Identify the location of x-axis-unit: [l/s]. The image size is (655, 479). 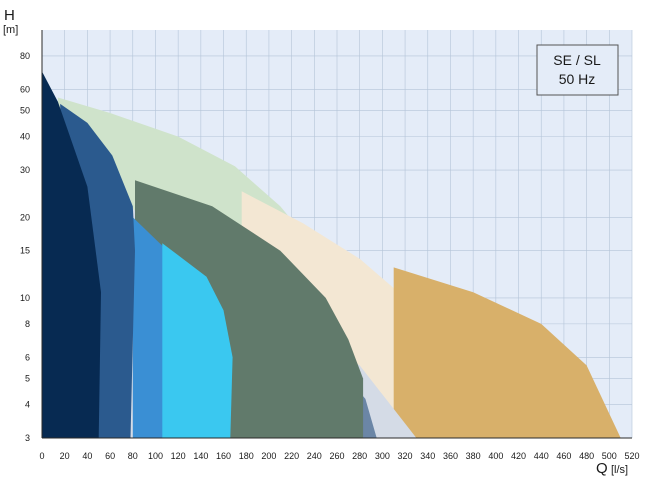
(619, 470).